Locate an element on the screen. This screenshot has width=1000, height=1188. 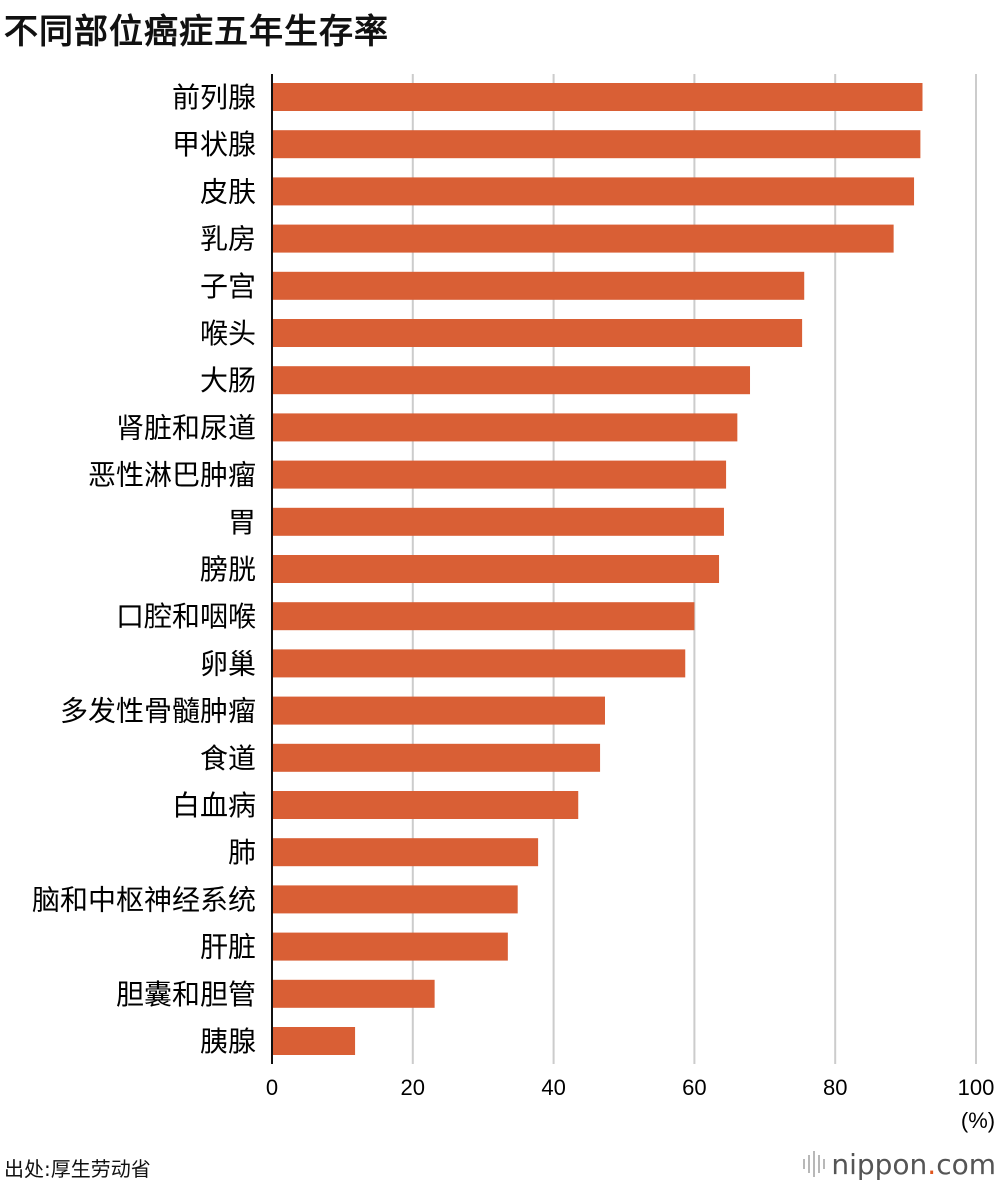
category-label: 喉头 is located at coordinates (228, 333).